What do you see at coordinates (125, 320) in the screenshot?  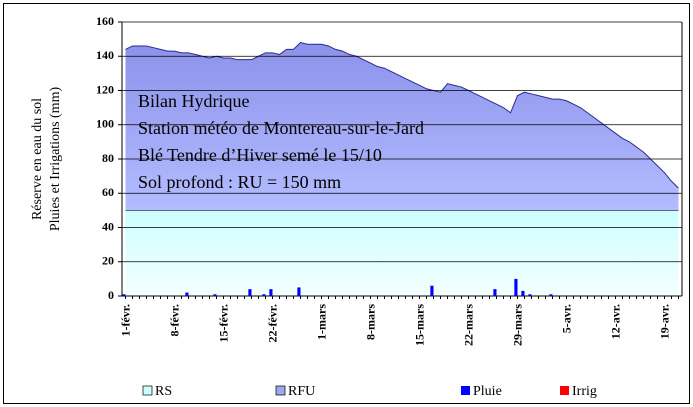 I see `x-tick-label: 1-févr.` at bounding box center [125, 320].